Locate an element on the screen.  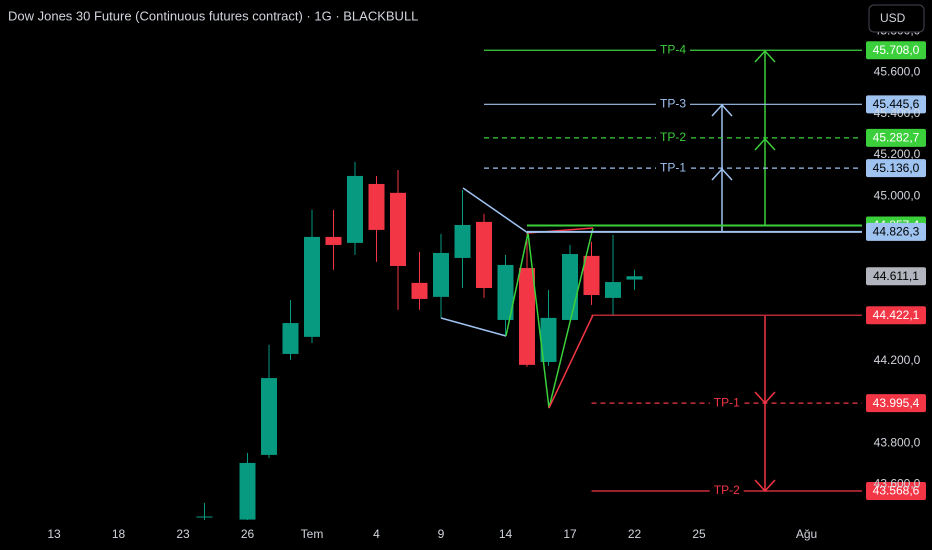
price-label: 45.136,0 is located at coordinates (896, 168).